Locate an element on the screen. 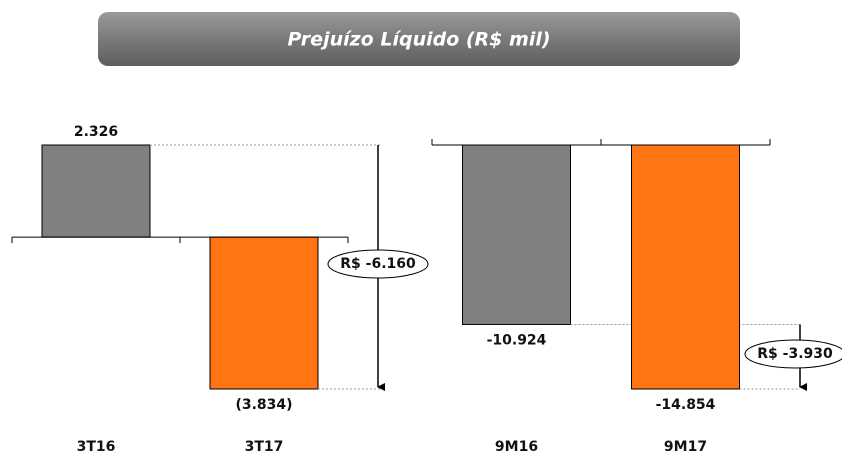  value-label: 2.326 is located at coordinates (96, 132).